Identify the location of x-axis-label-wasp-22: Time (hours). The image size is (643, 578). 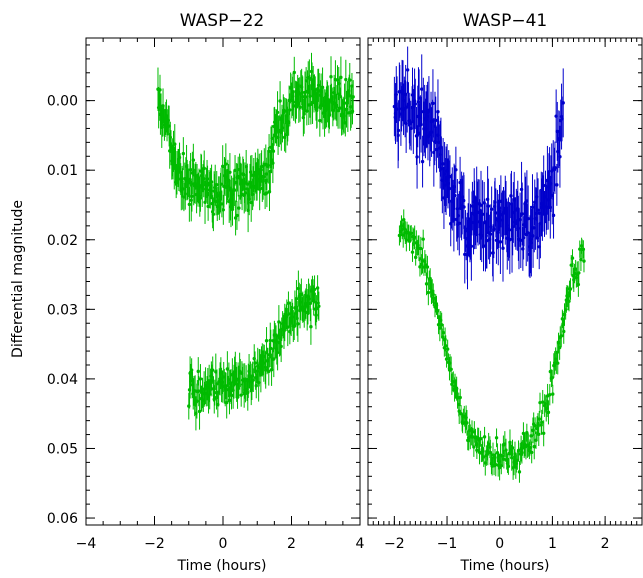
(222, 566).